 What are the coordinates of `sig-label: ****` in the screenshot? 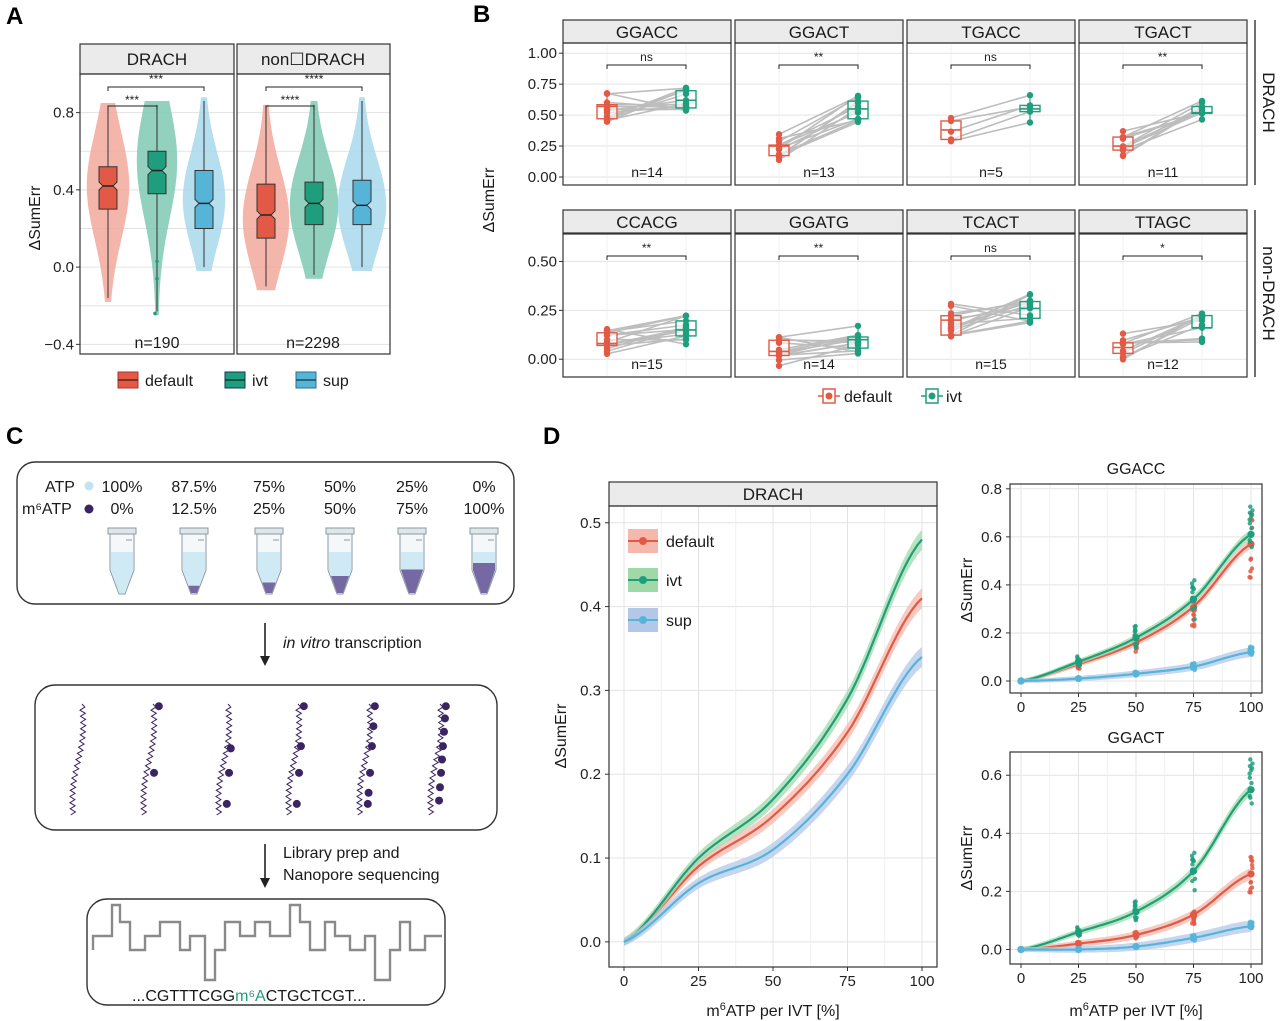 It's located at (290, 100).